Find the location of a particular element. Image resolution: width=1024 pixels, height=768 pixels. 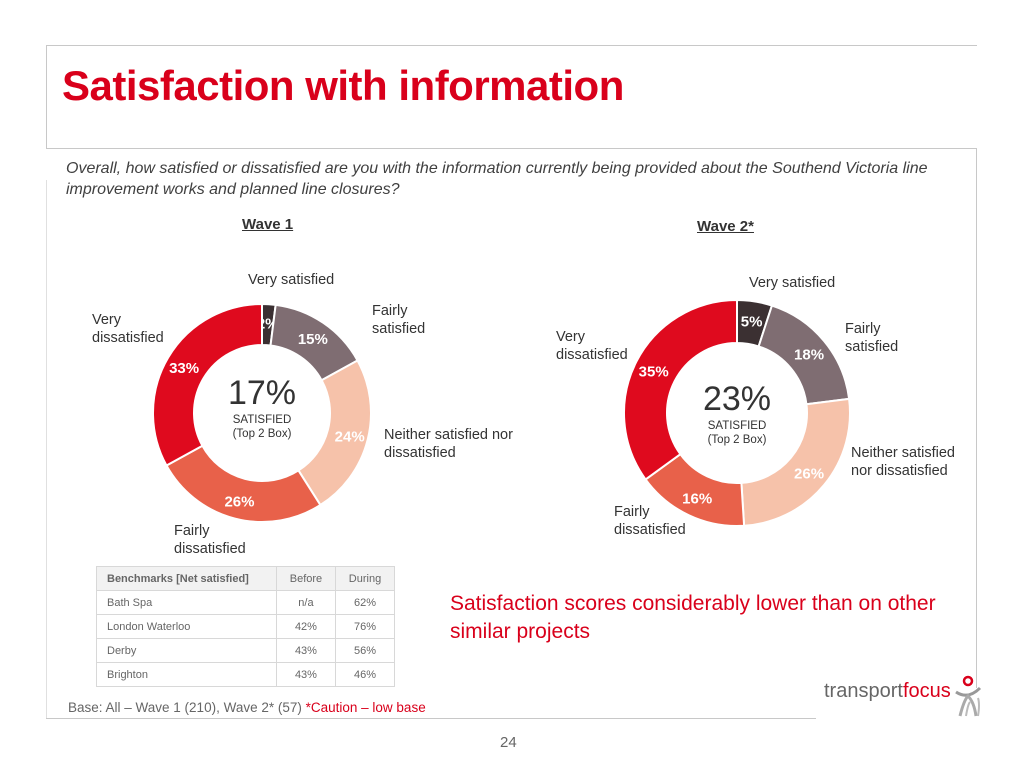

wave1-label-very-satisfied: Very satisfied is located at coordinates (291, 280).